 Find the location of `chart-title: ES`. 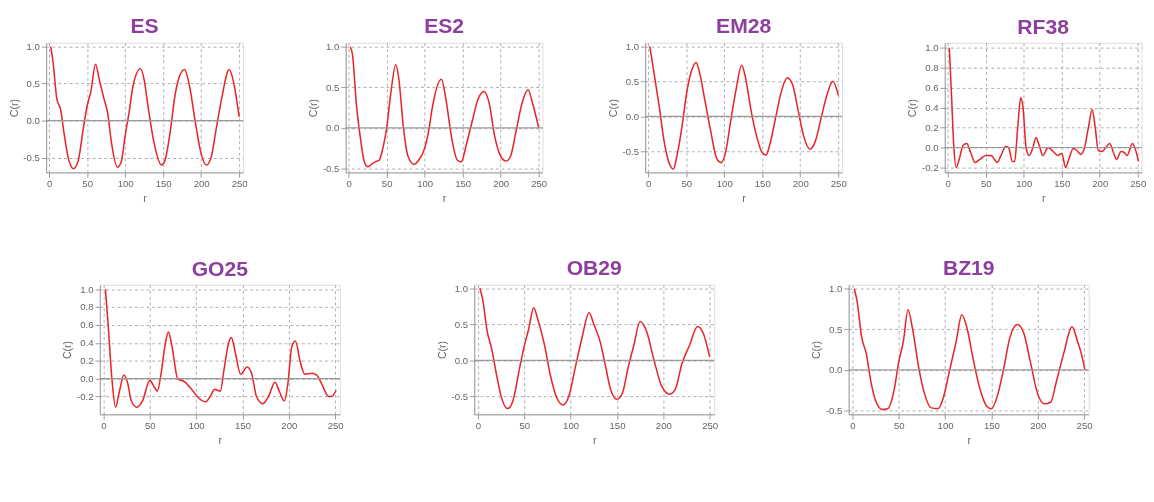

chart-title: ES is located at coordinates (144, 26).